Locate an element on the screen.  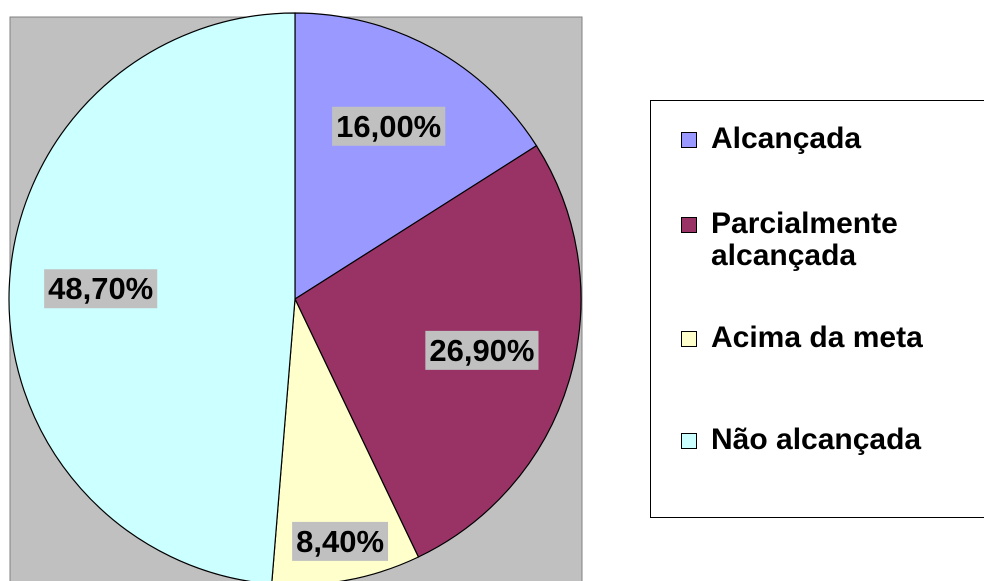
data-label: 8,40% is located at coordinates (340, 541).